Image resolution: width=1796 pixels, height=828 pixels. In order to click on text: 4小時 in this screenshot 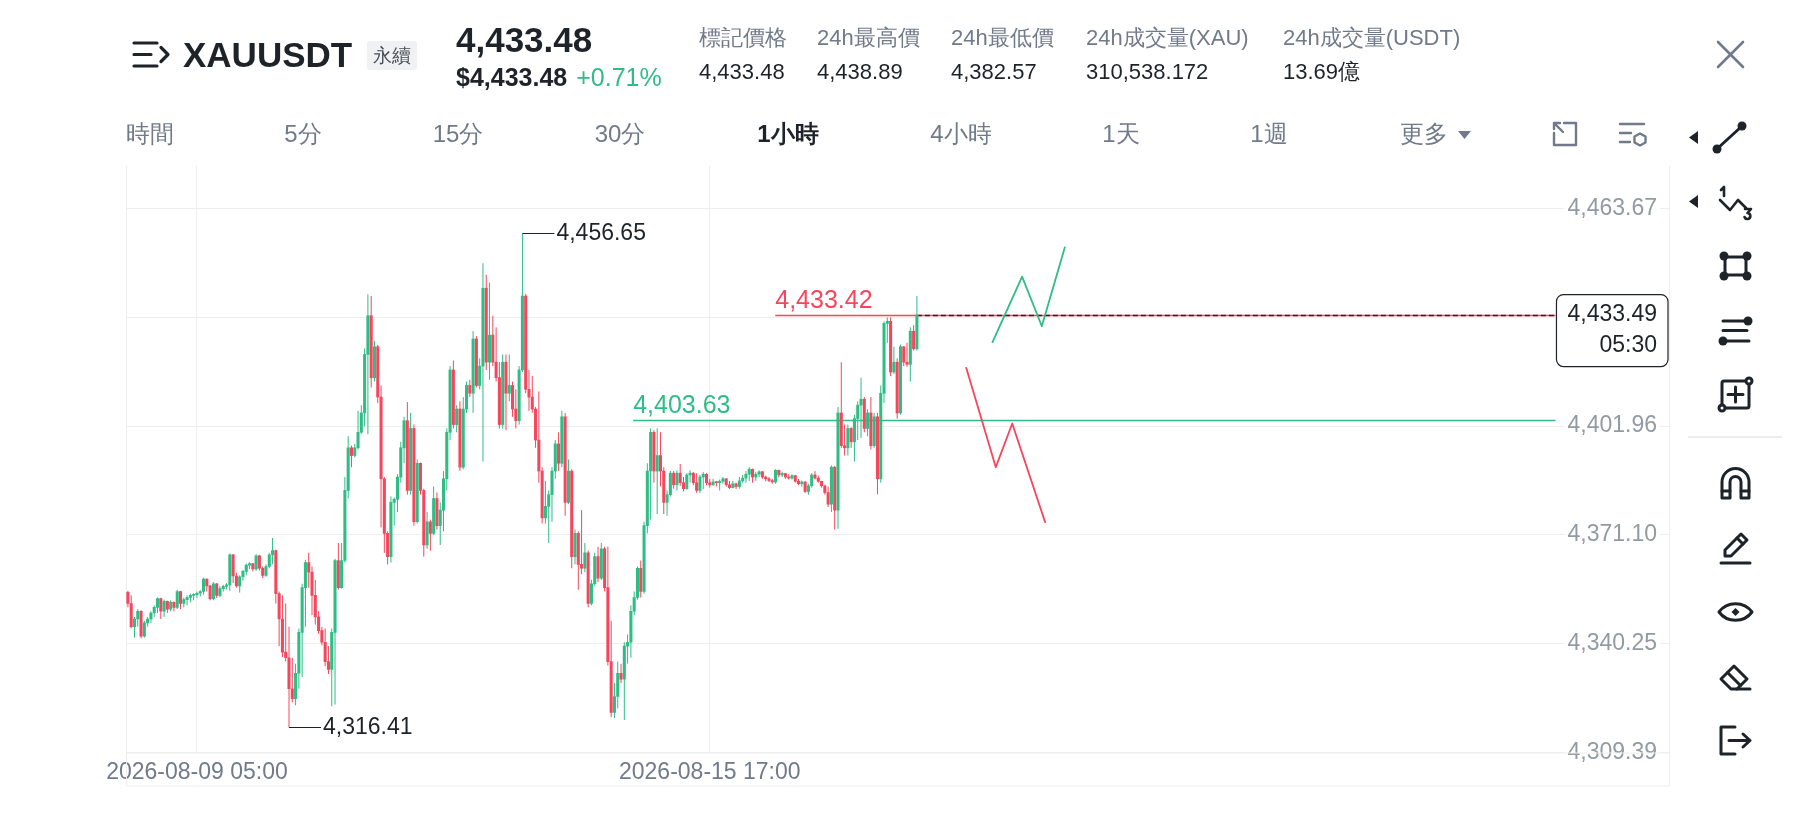, I will do `click(961, 133)`.